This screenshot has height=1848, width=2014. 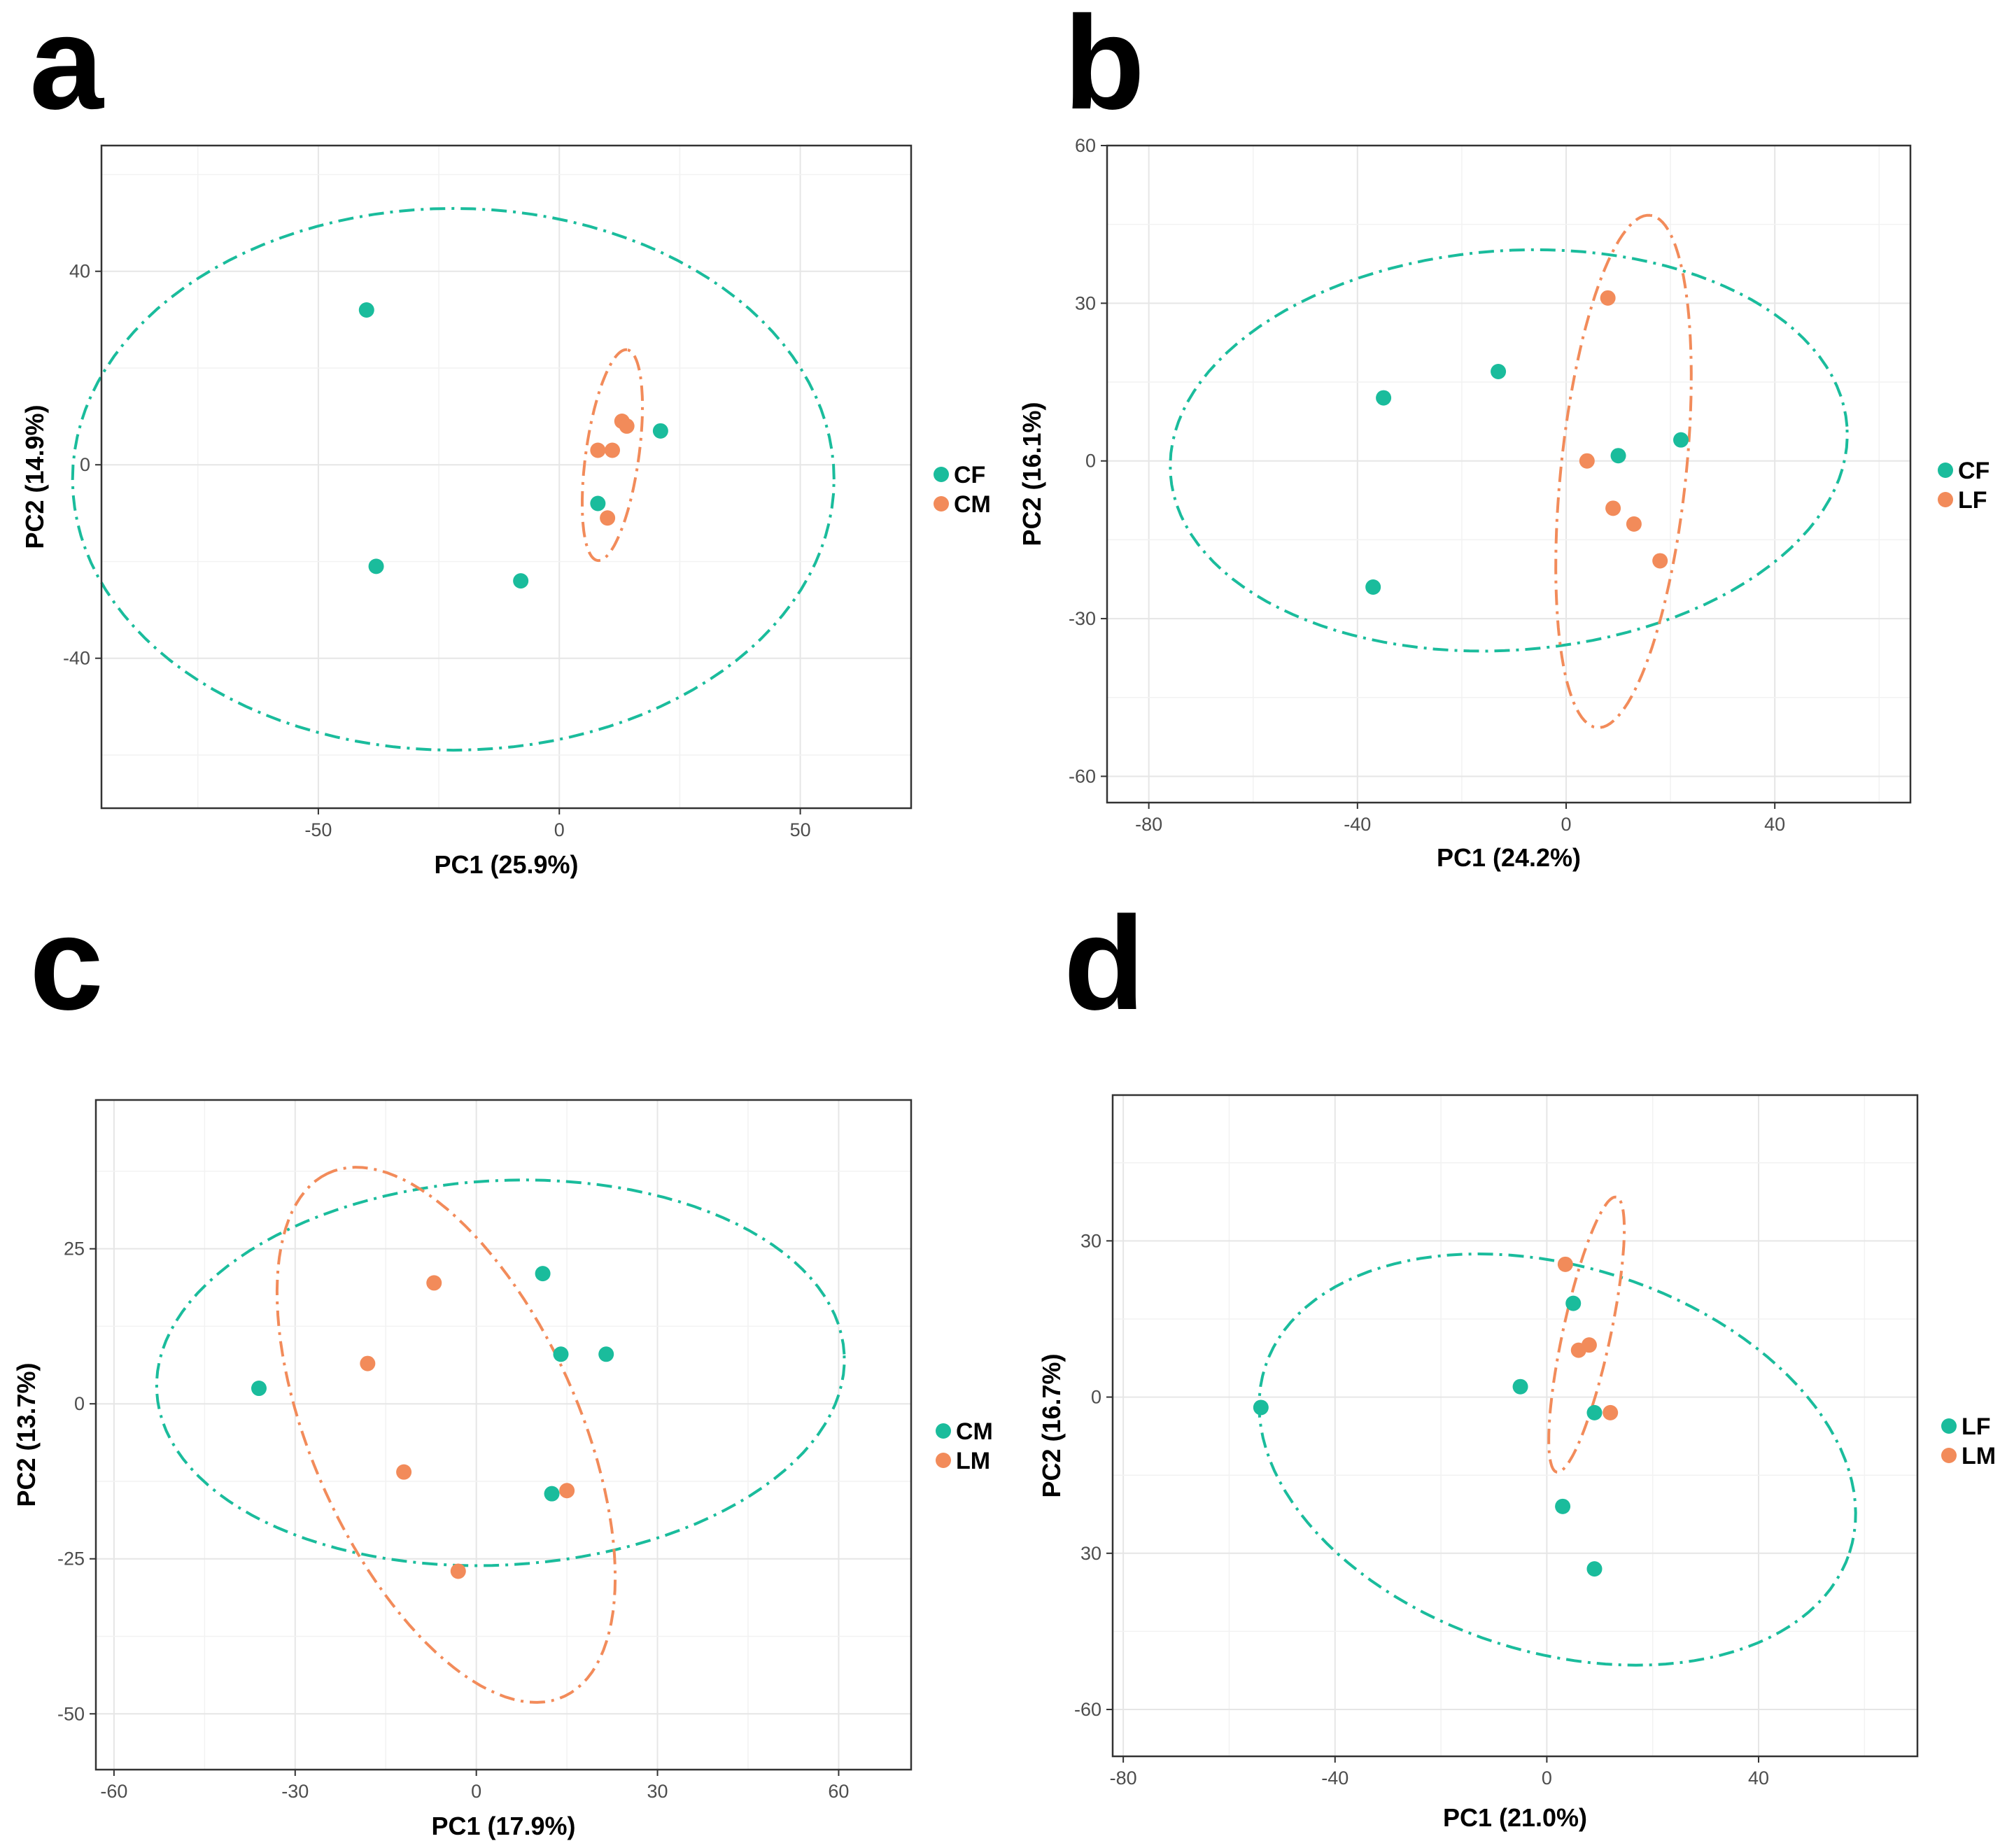 I want to click on panel-letter: d, so click(x=1105, y=964).